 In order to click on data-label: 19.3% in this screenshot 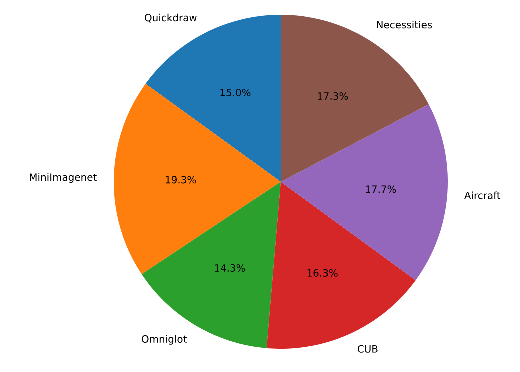, I will do `click(181, 180)`.